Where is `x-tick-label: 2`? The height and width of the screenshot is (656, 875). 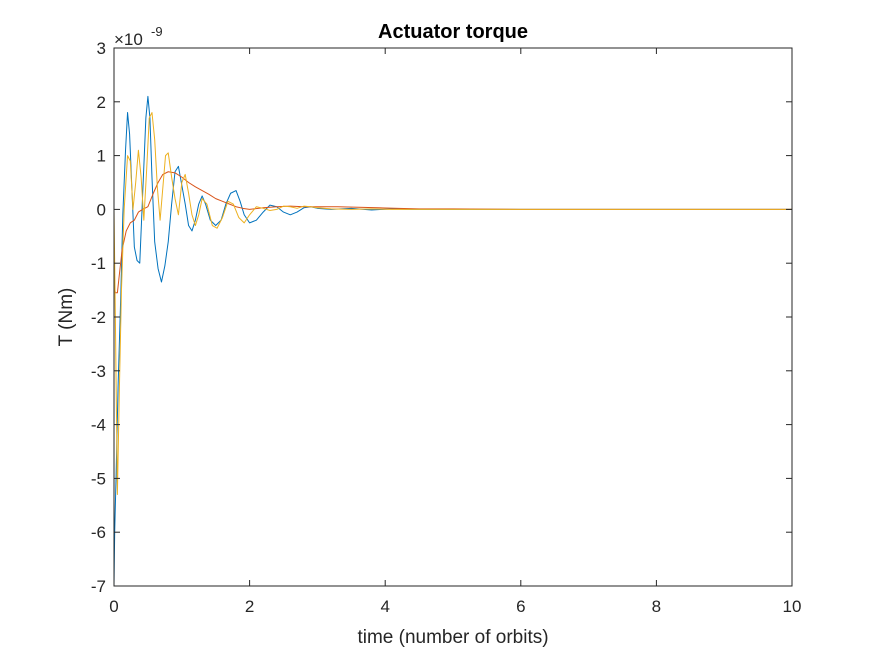
x-tick-label: 2 is located at coordinates (249, 606).